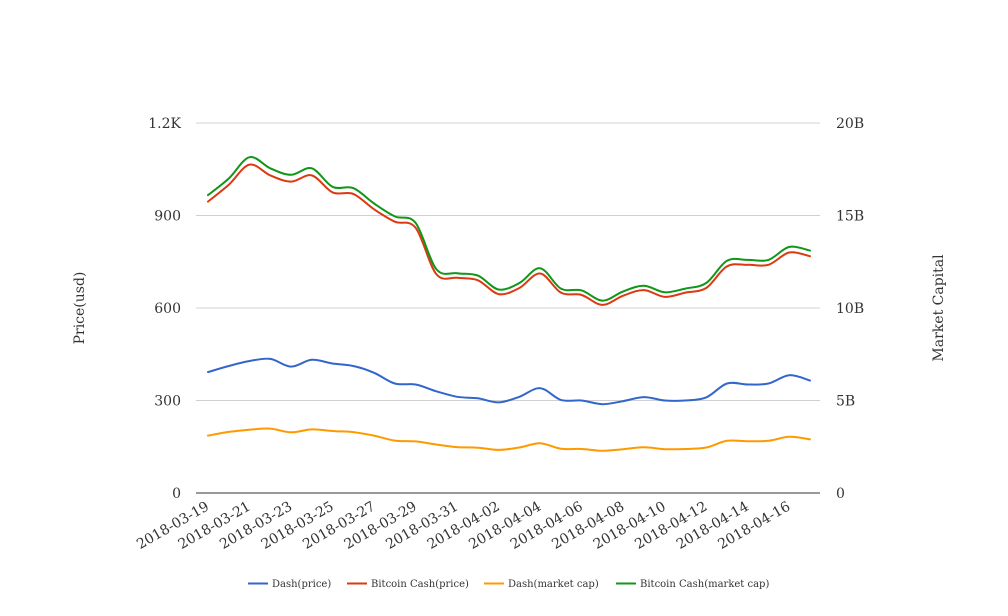 The height and width of the screenshot is (616, 1008). Describe the element at coordinates (164, 124) in the screenshot. I see `left-tick-label: 1.2K` at that location.